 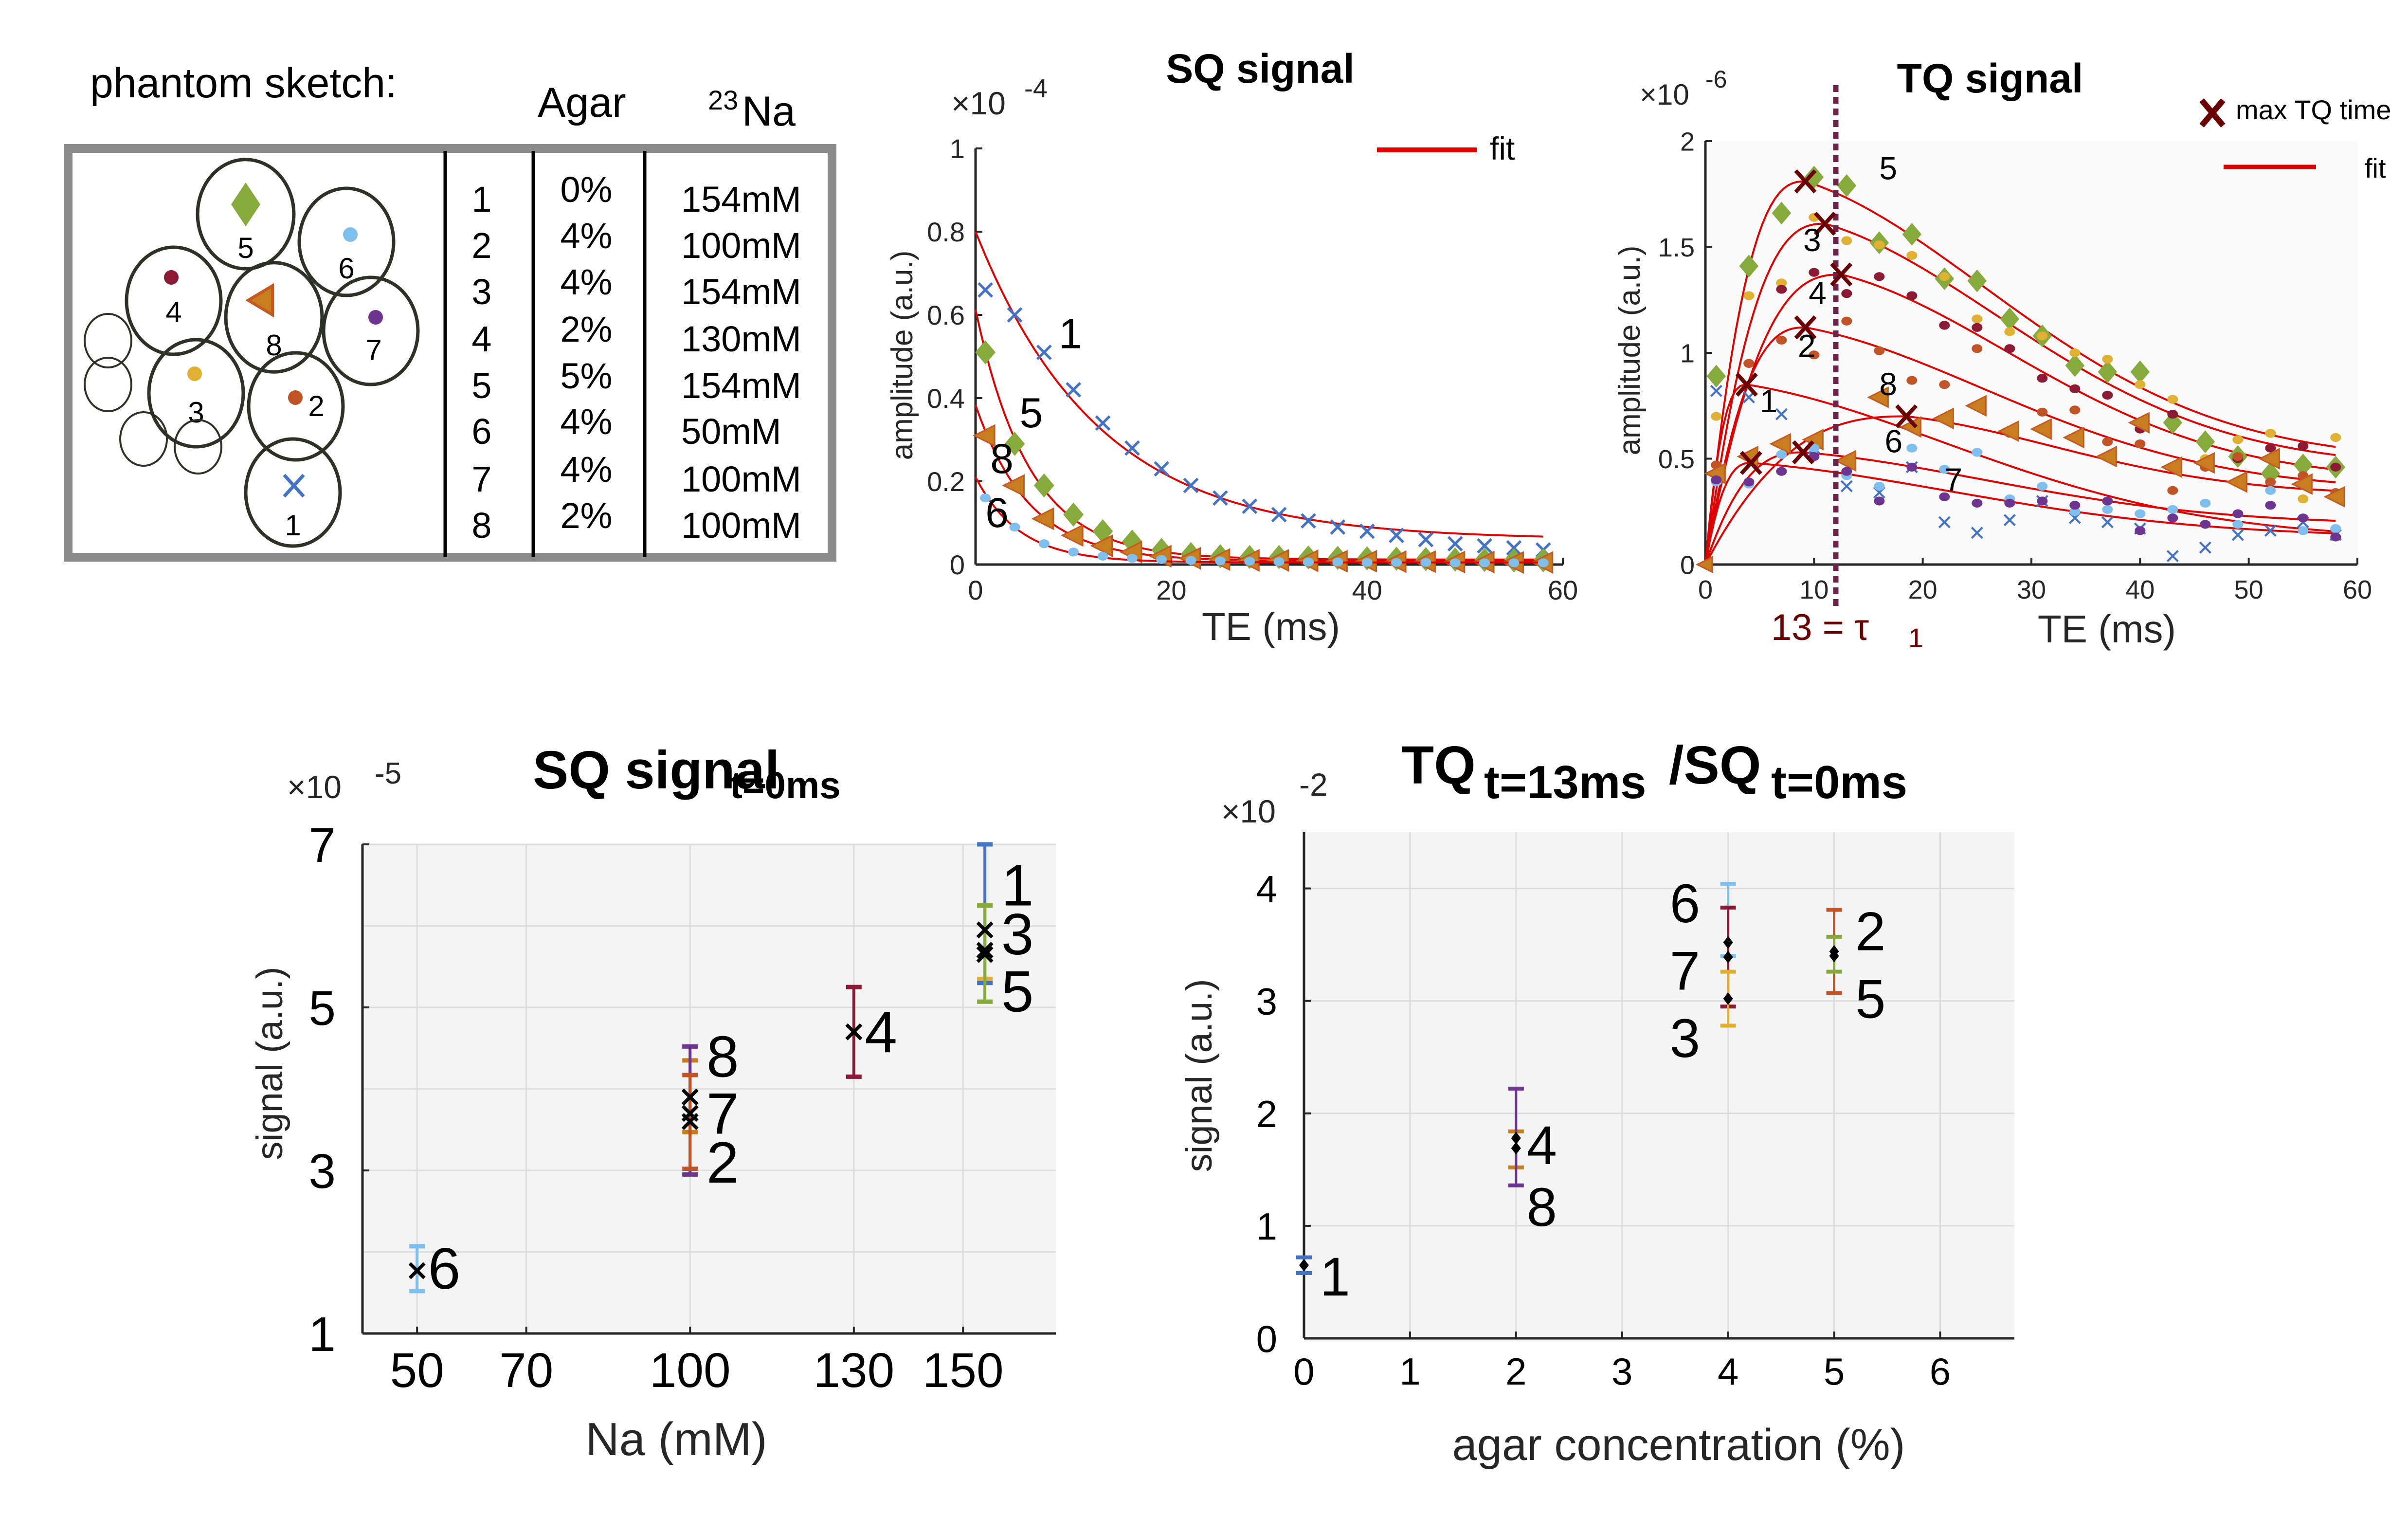 I want to click on y-exponent: -4, so click(x=1036, y=89).